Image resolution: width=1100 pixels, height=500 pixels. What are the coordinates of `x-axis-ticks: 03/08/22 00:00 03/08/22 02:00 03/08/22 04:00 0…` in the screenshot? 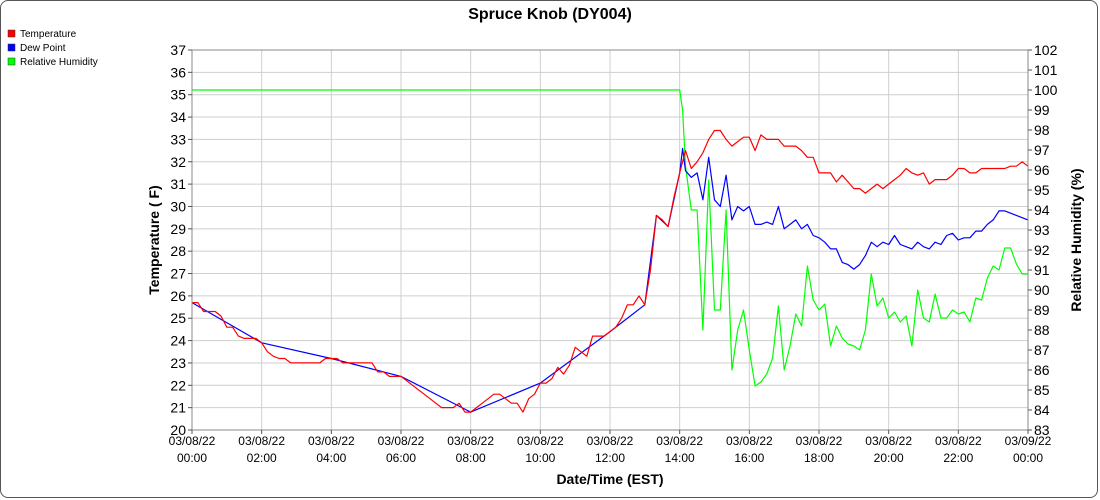 It's located at (610, 447).